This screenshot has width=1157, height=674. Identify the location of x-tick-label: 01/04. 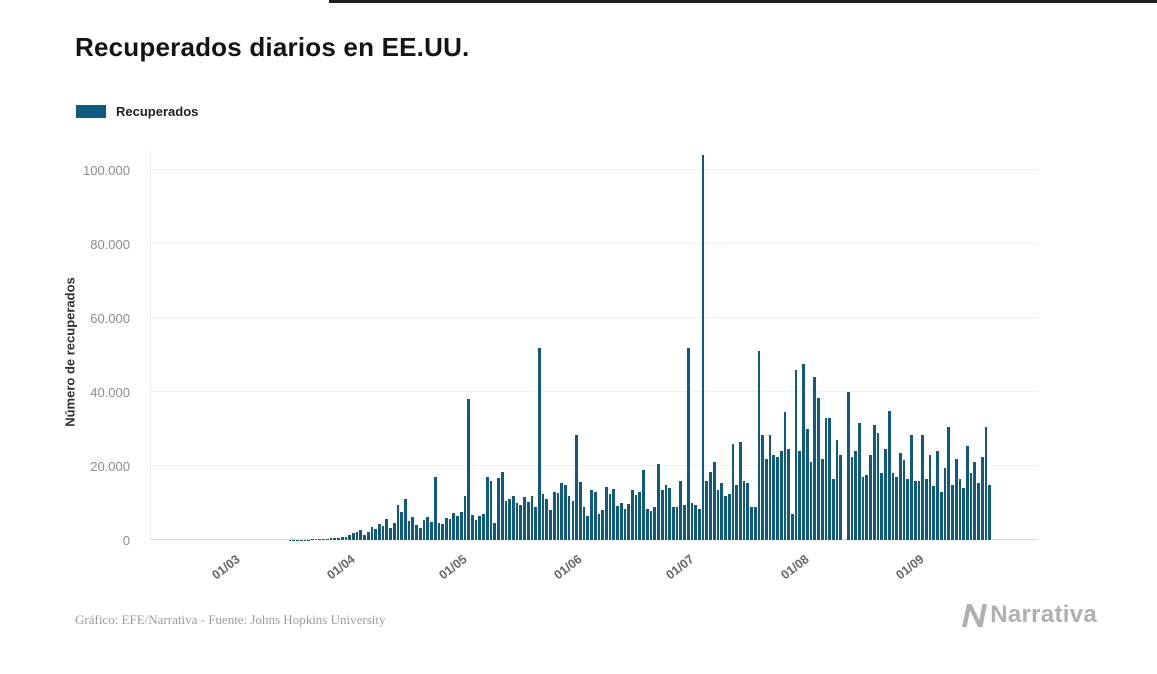
(341, 567).